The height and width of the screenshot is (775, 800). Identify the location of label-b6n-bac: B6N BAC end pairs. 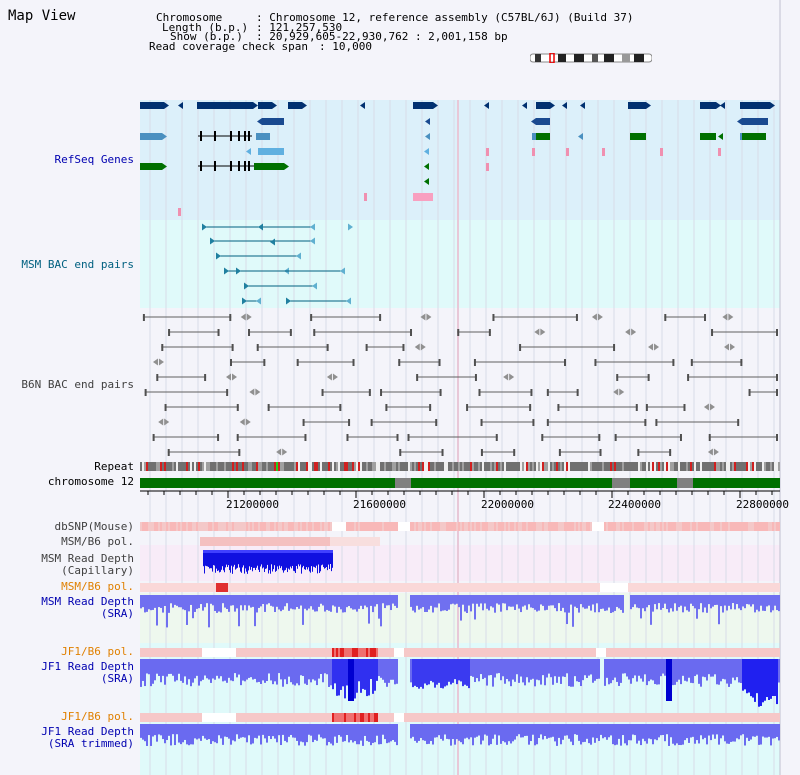
(77, 384).